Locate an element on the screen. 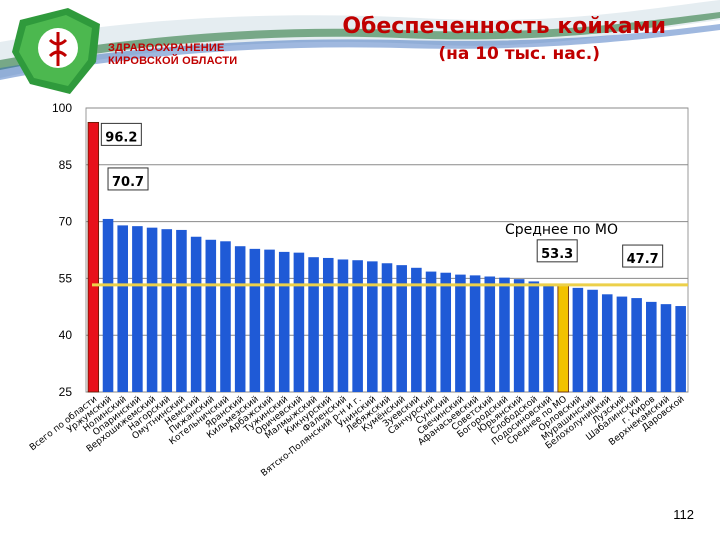 This screenshot has height=540, width=720. y-tick-label: 55 is located at coordinates (66, 278).